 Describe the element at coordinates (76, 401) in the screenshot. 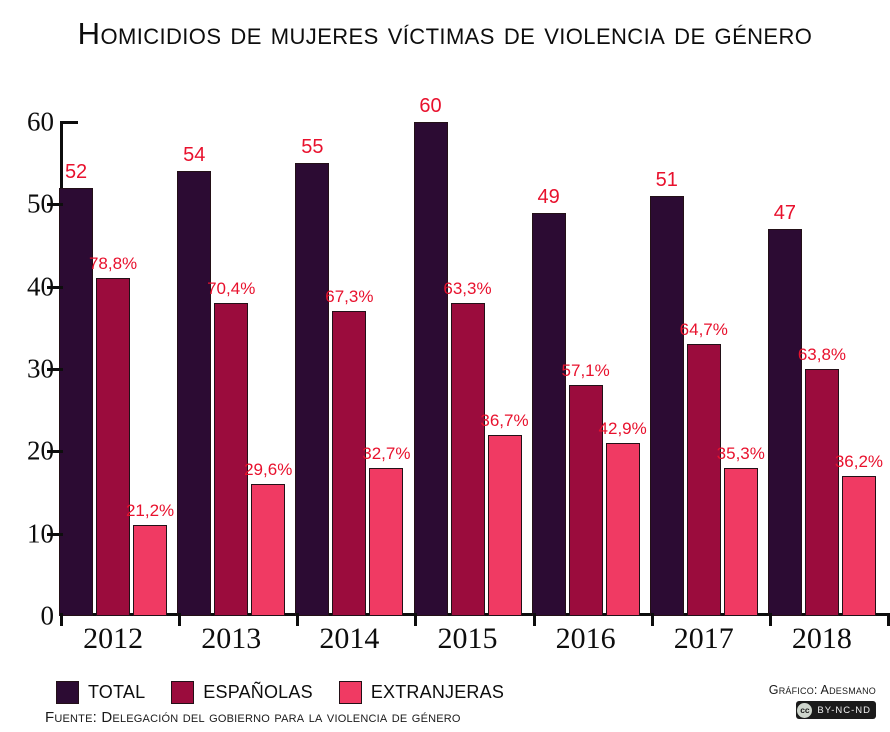

I see `bar-total-2012` at that location.